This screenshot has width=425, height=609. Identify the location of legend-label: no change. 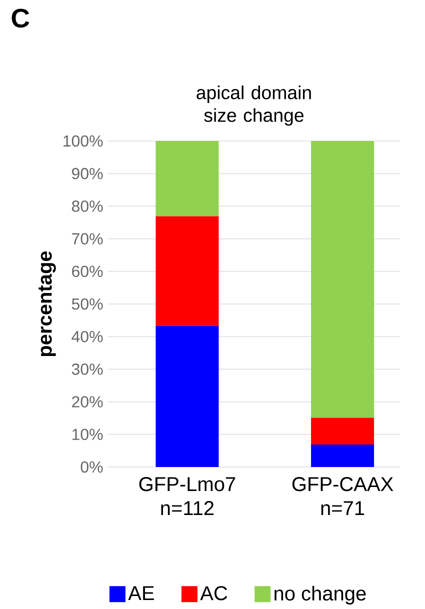
(320, 595).